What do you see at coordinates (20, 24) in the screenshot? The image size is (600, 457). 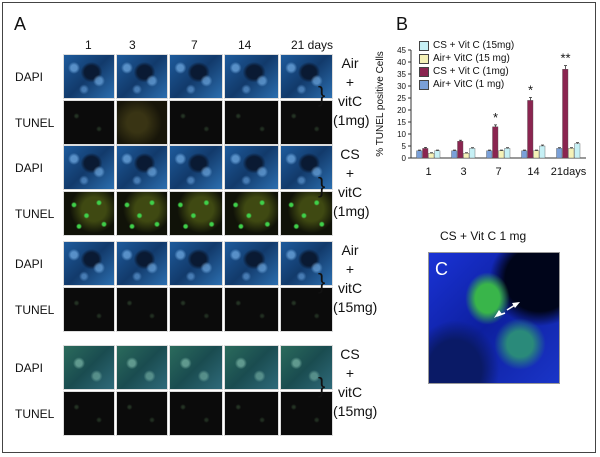 I see `panel-a-letter: A` at bounding box center [20, 24].